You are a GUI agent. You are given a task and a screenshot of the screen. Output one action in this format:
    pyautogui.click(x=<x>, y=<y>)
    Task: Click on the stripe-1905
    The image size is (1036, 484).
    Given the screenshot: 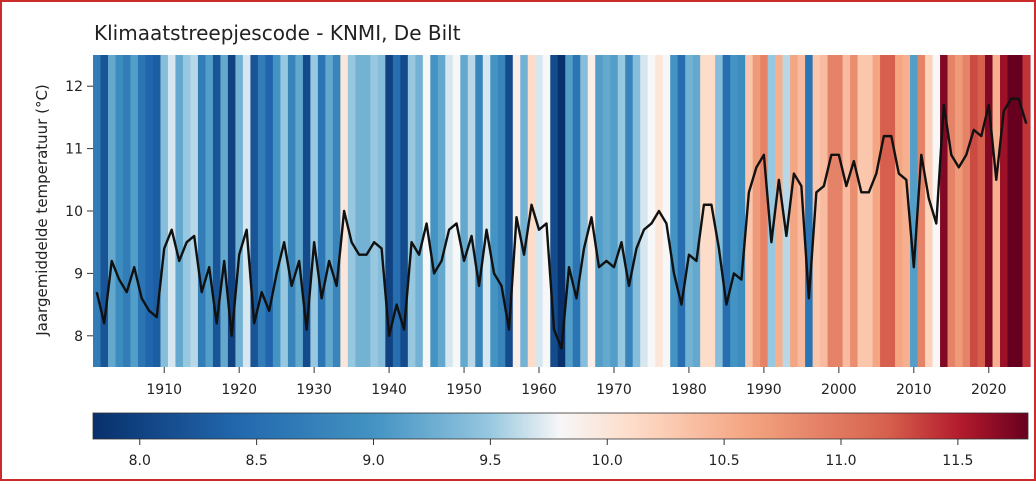 What is the action you would take?
    pyautogui.click(x=127, y=211)
    